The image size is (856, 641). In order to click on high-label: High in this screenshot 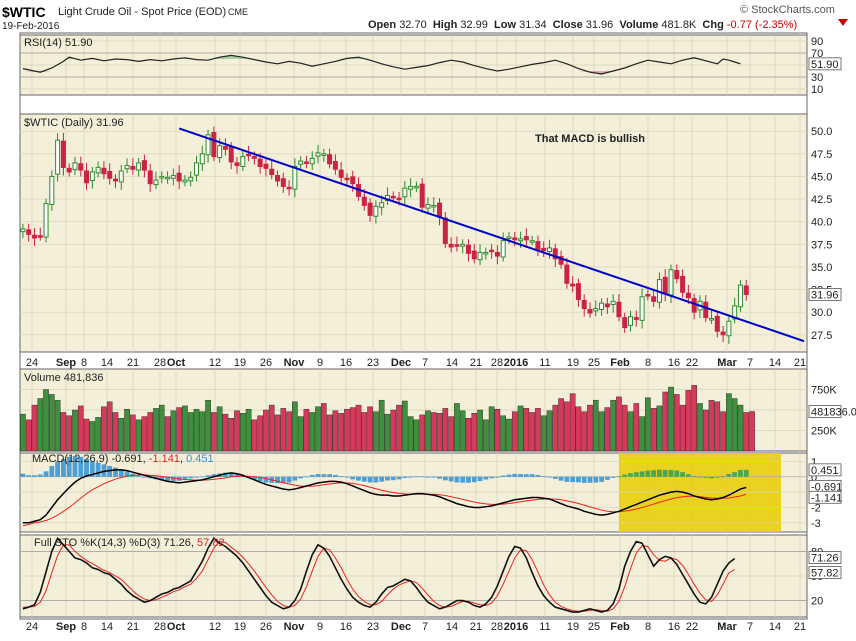, I will do `click(445, 25)`.